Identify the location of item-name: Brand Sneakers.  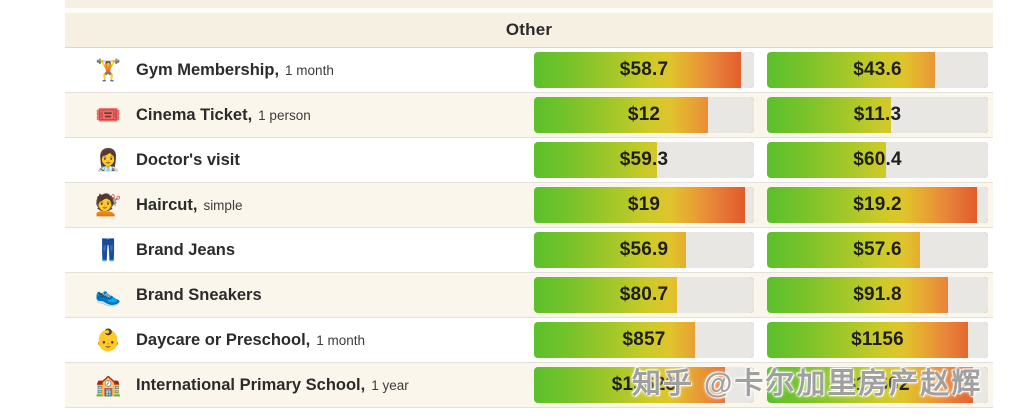
(199, 294).